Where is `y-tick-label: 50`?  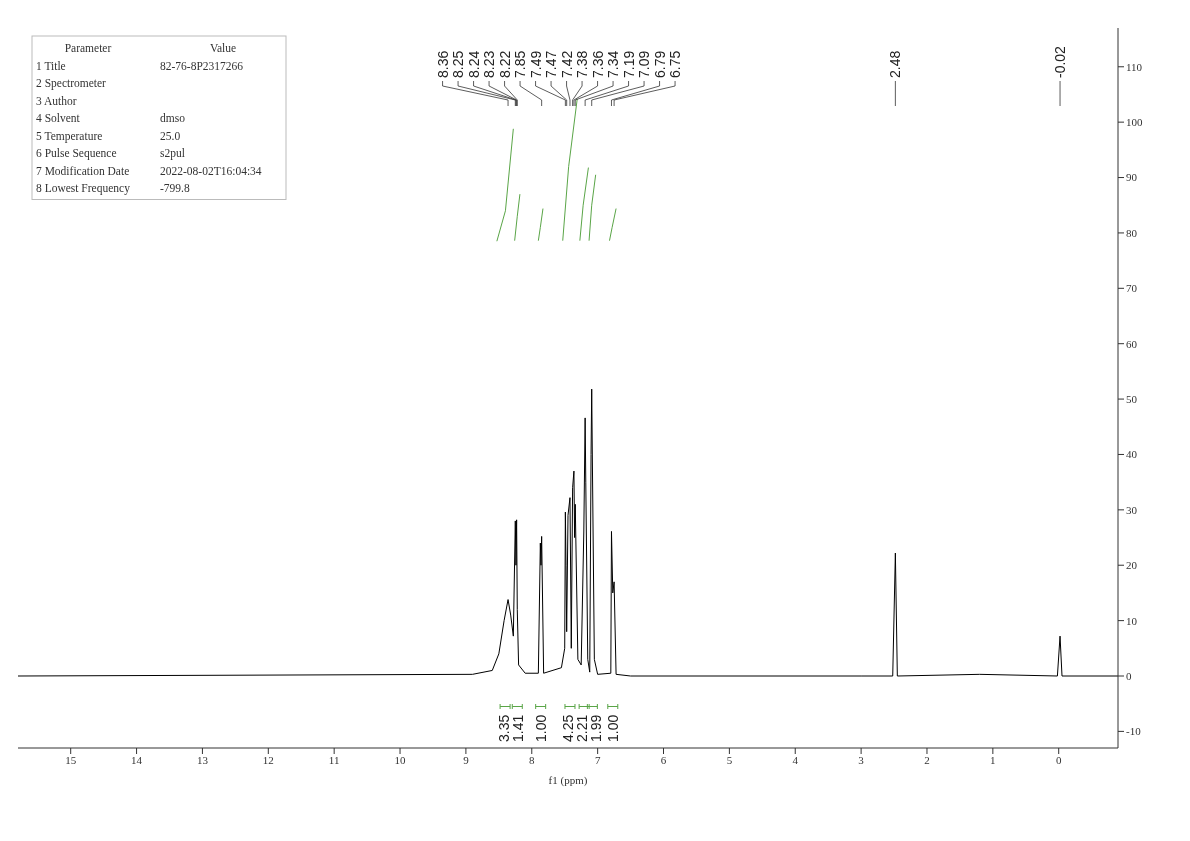
y-tick-label: 50 is located at coordinates (1132, 398).